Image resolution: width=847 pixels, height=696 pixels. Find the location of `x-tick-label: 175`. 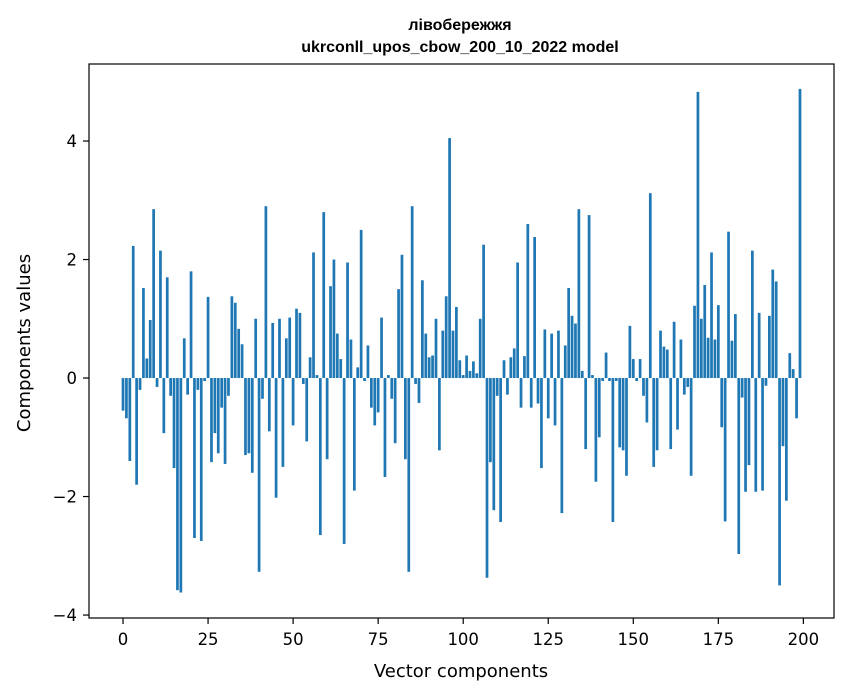

x-tick-label: 175 is located at coordinates (719, 639).